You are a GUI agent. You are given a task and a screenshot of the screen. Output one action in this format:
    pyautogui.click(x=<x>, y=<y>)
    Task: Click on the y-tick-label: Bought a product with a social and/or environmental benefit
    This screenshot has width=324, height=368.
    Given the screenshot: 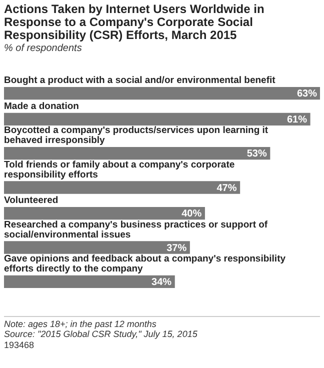 What is the action you would take?
    pyautogui.click(x=140, y=80)
    